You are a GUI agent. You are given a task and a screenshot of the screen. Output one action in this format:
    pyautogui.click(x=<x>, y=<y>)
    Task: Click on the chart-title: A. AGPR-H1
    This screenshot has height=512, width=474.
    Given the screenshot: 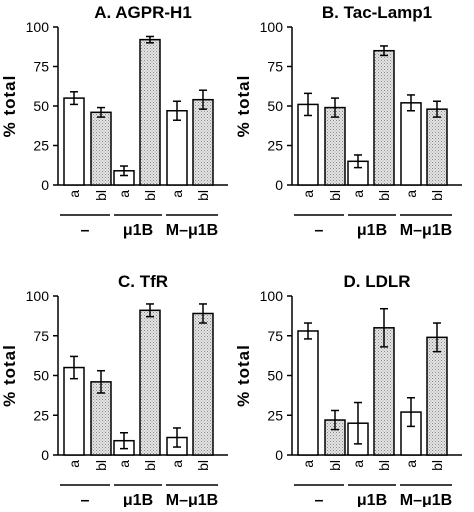 What is the action you would take?
    pyautogui.click(x=143, y=12)
    